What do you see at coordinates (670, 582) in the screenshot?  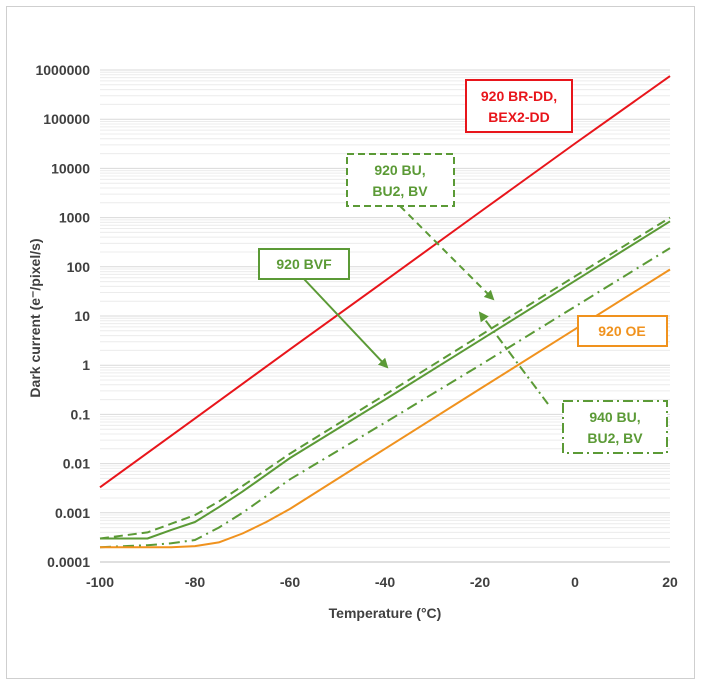 I see `x-tick-label: 20` at bounding box center [670, 582].